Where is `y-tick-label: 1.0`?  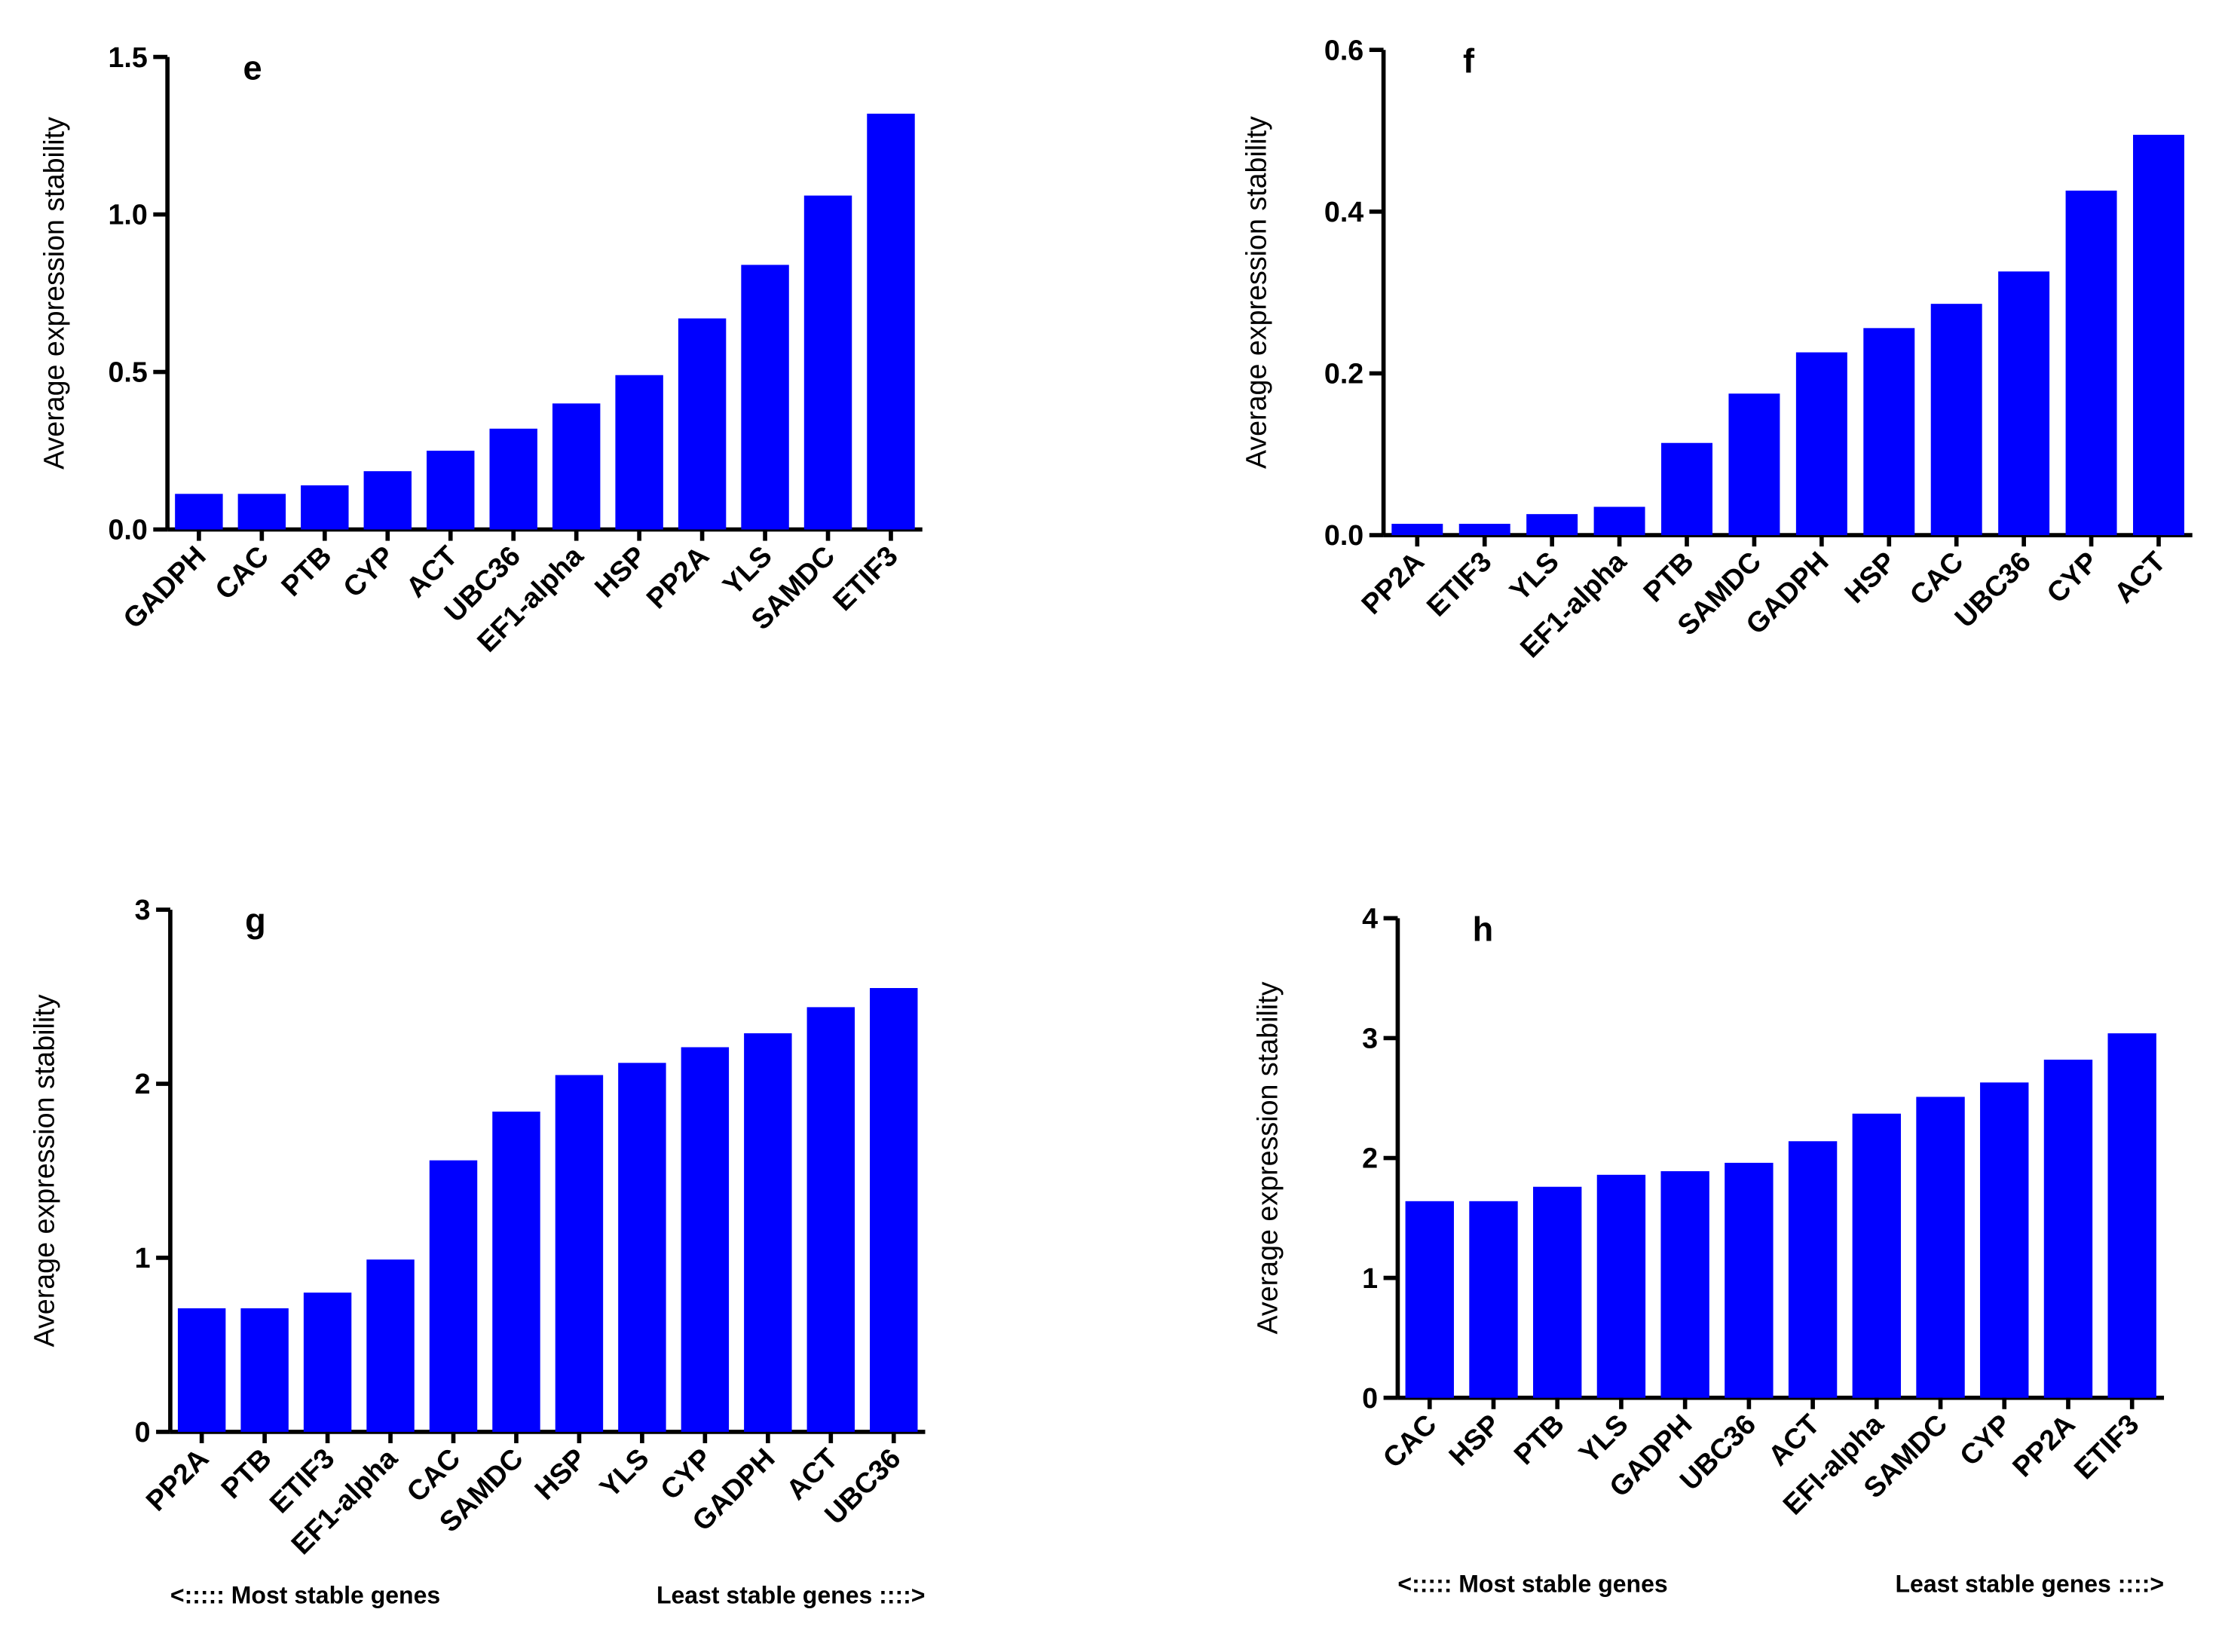 y-tick-label: 1.0 is located at coordinates (127, 215).